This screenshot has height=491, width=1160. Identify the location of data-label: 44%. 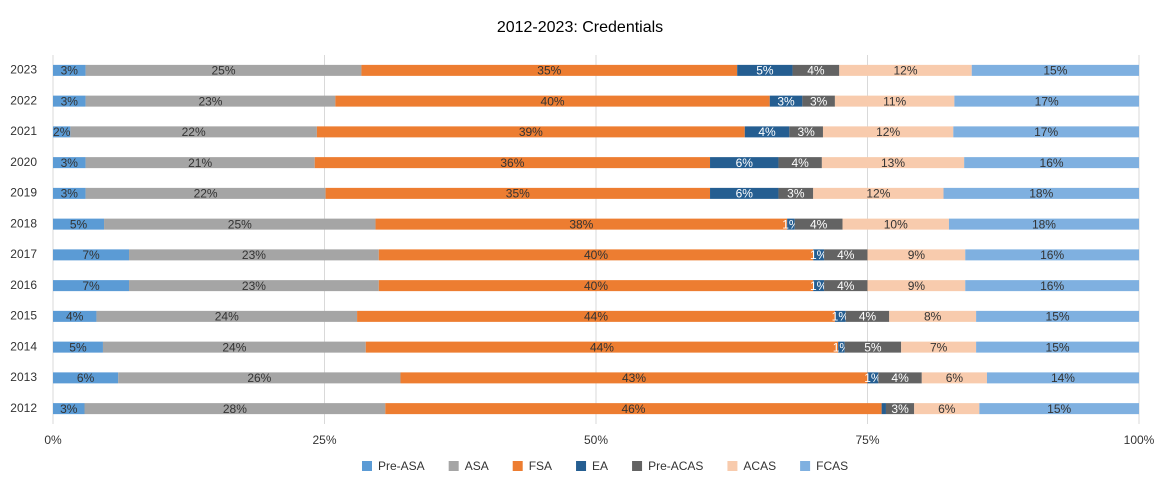
(602, 347).